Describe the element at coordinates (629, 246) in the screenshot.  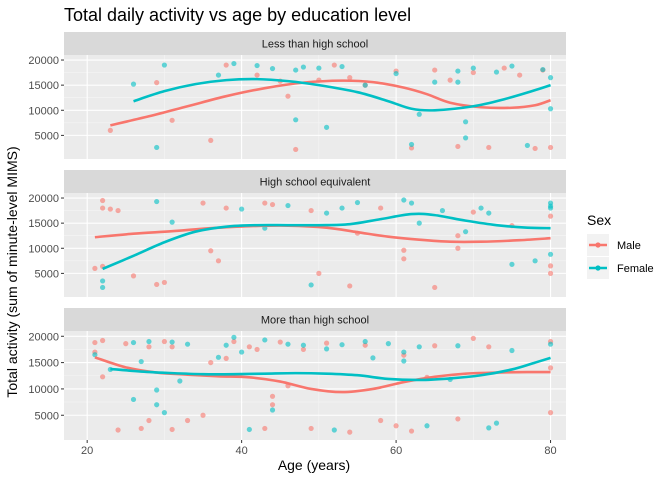
I see `legend-label: Male` at that location.